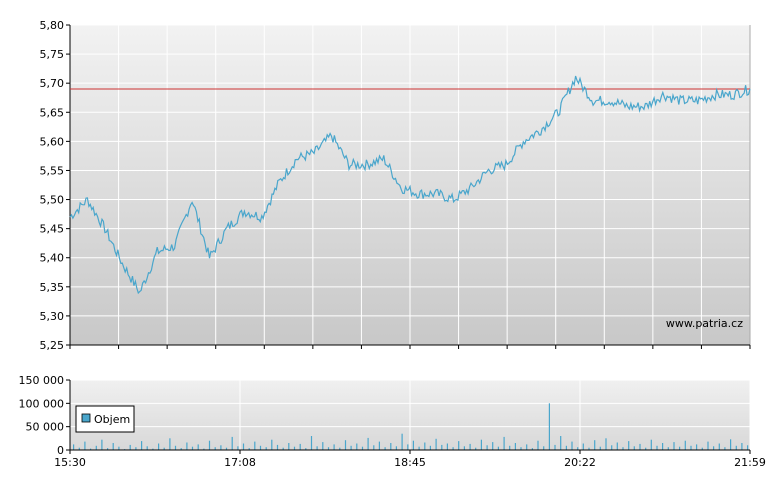 The width and height of the screenshot is (780, 494). Describe the element at coordinates (52, 287) in the screenshot. I see `price-y-tick-label: 5,35` at that location.